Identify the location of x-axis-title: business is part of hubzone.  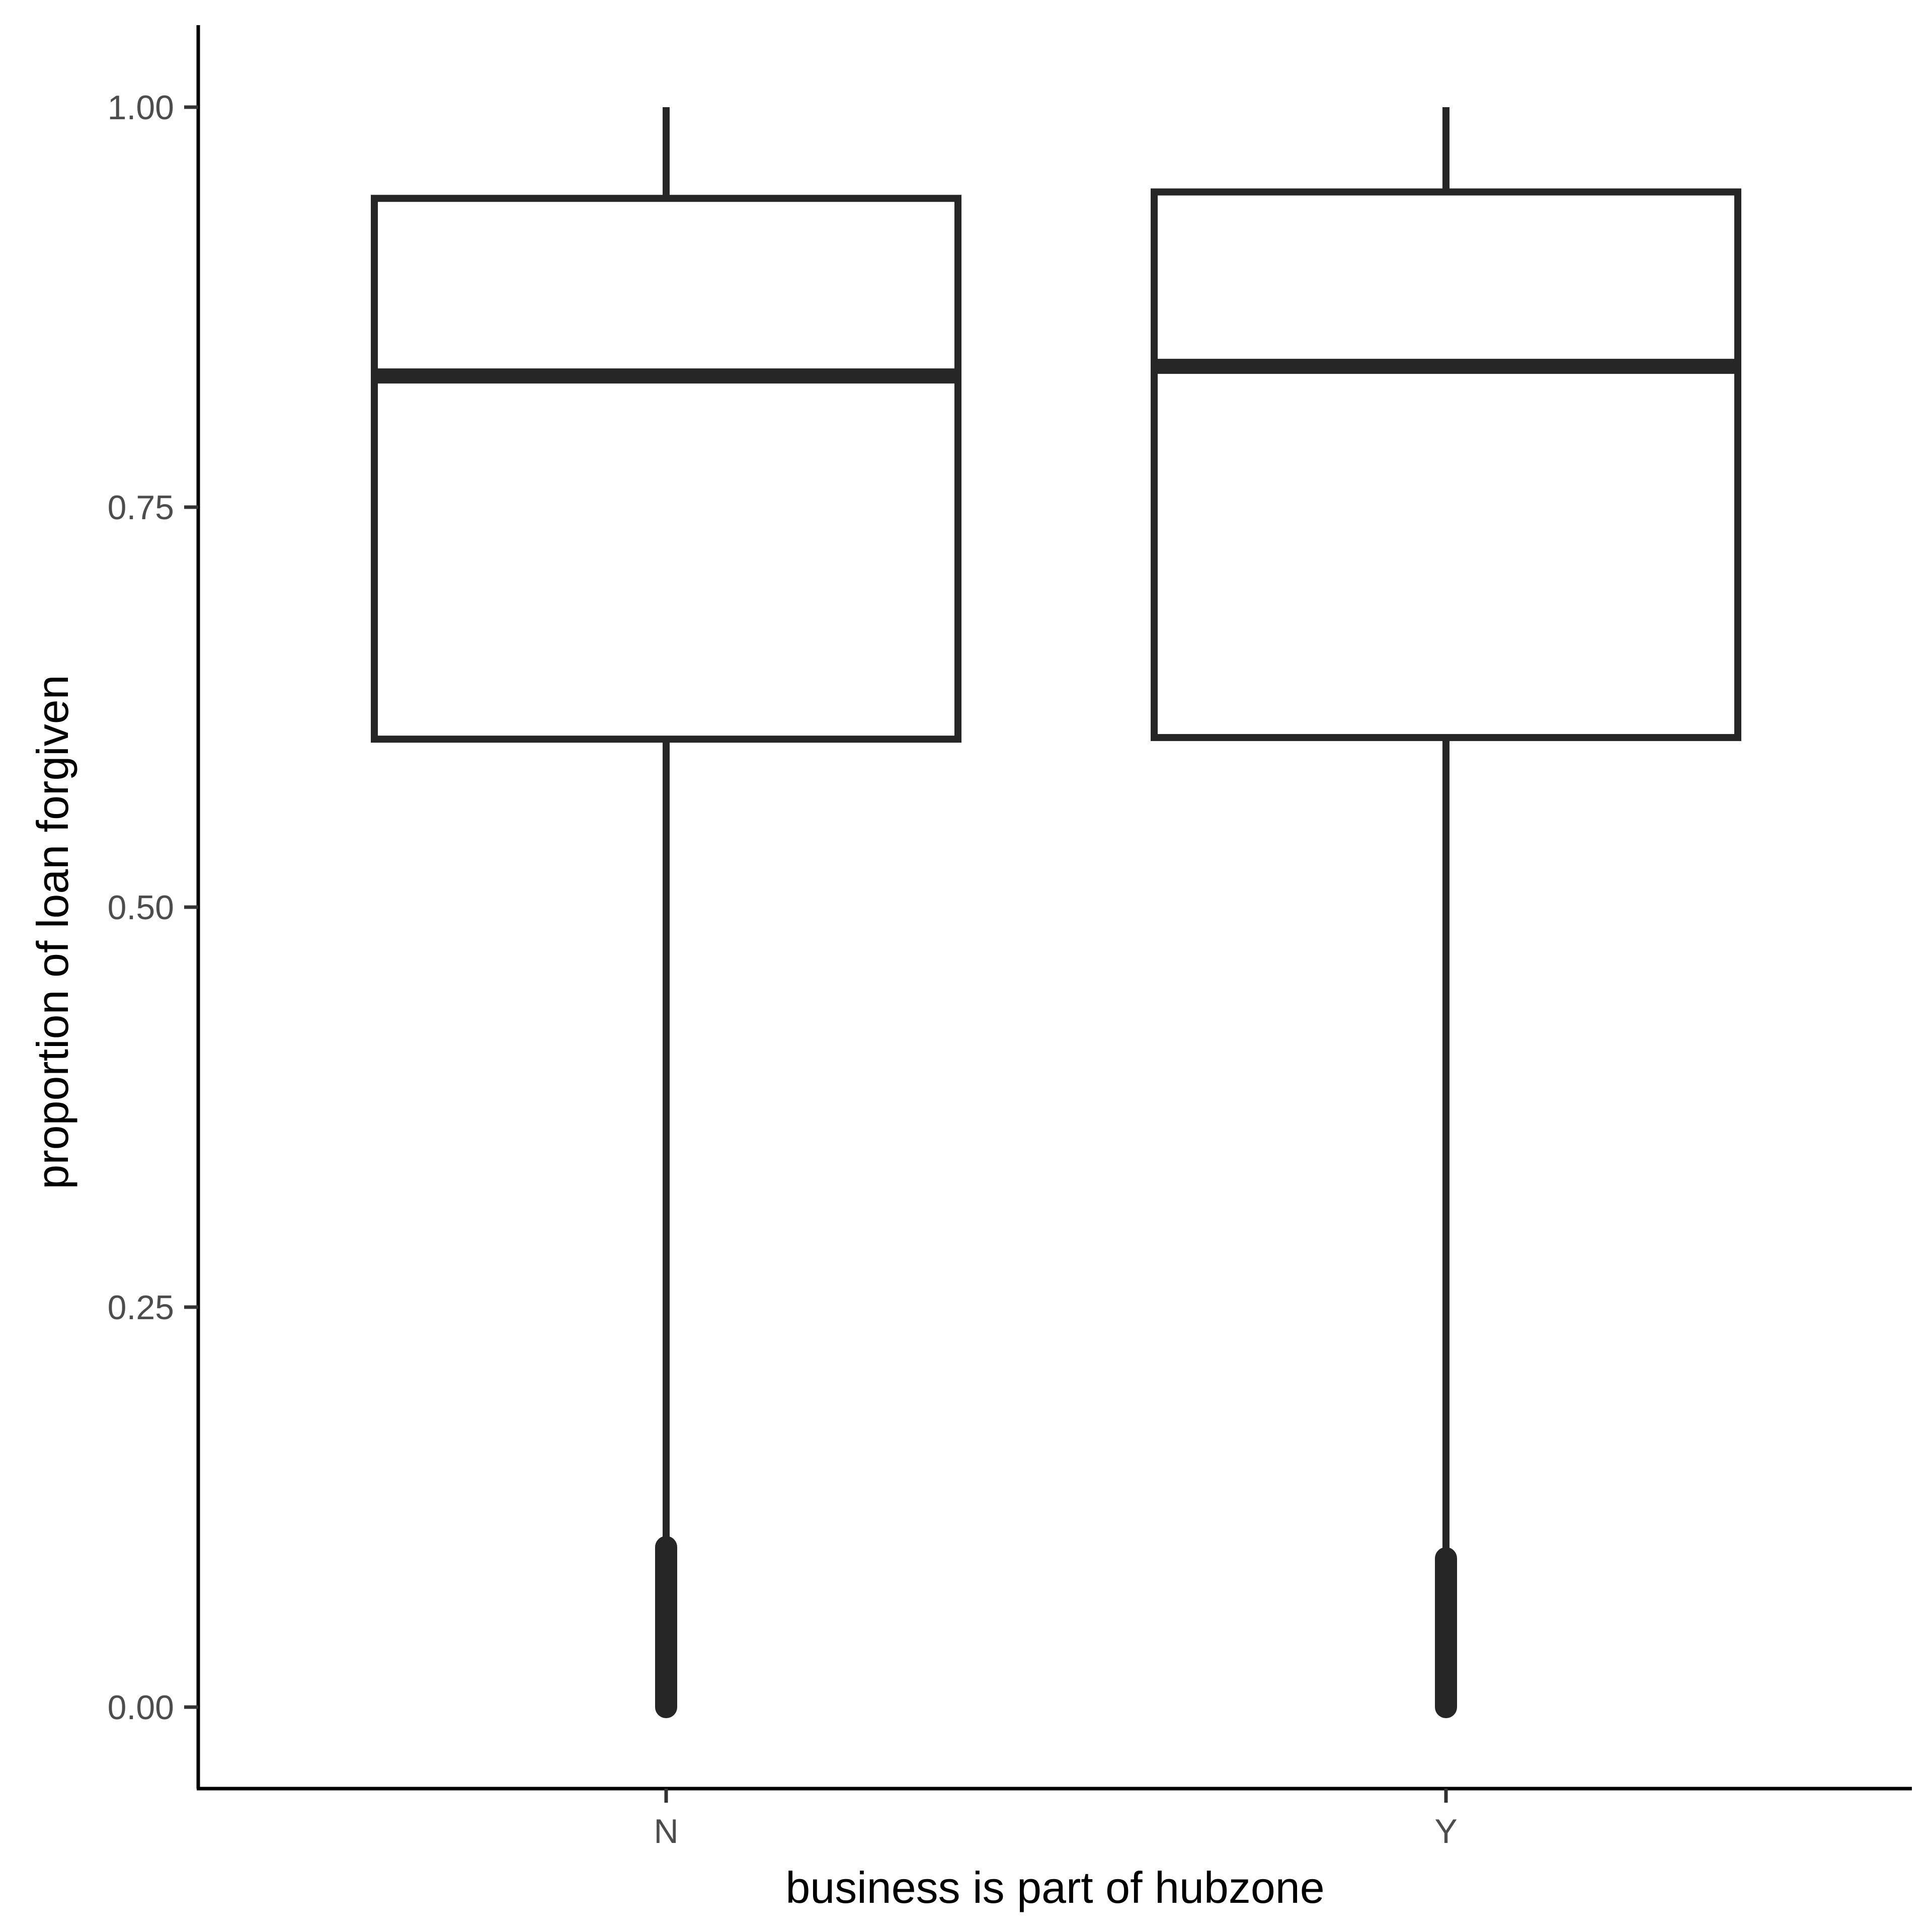
(1055, 1887).